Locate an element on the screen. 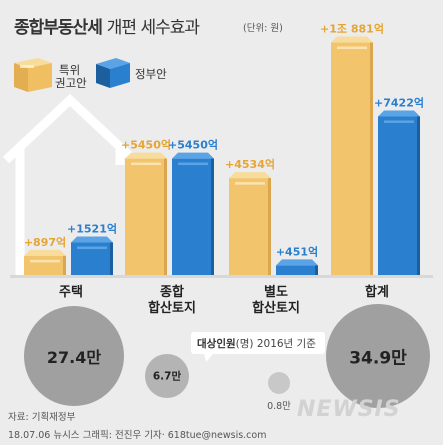  bar-tf-housing is located at coordinates (45, 262).